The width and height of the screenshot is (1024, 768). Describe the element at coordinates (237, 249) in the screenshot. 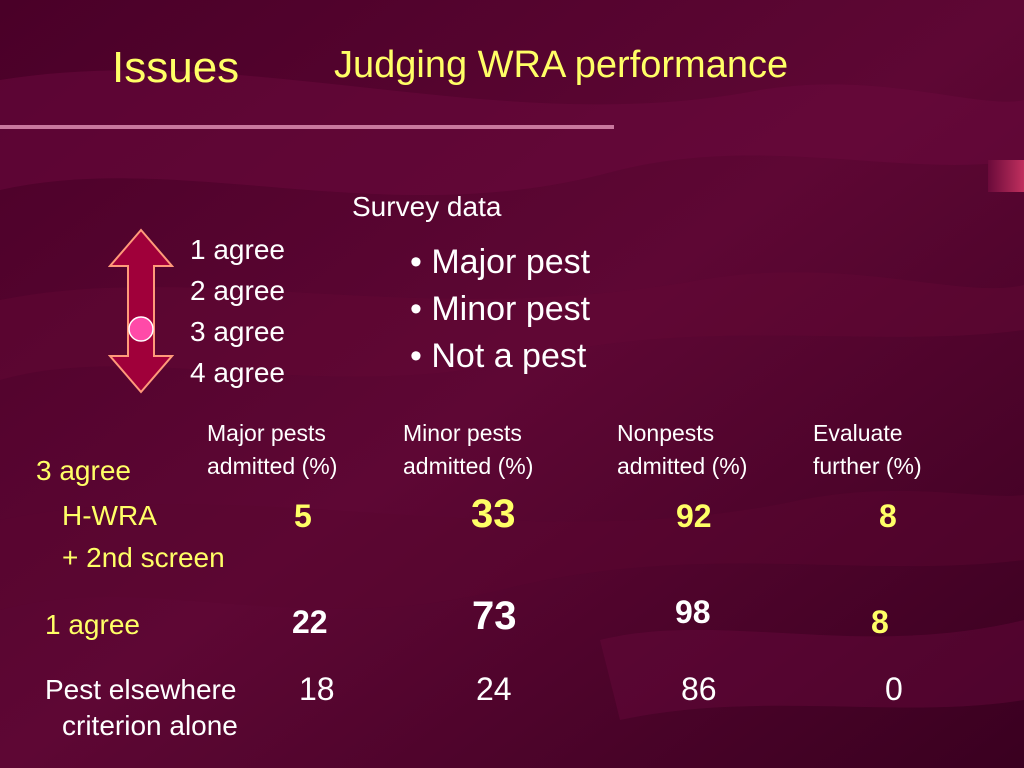

I see `agree-level-1: 1 agree` at that location.